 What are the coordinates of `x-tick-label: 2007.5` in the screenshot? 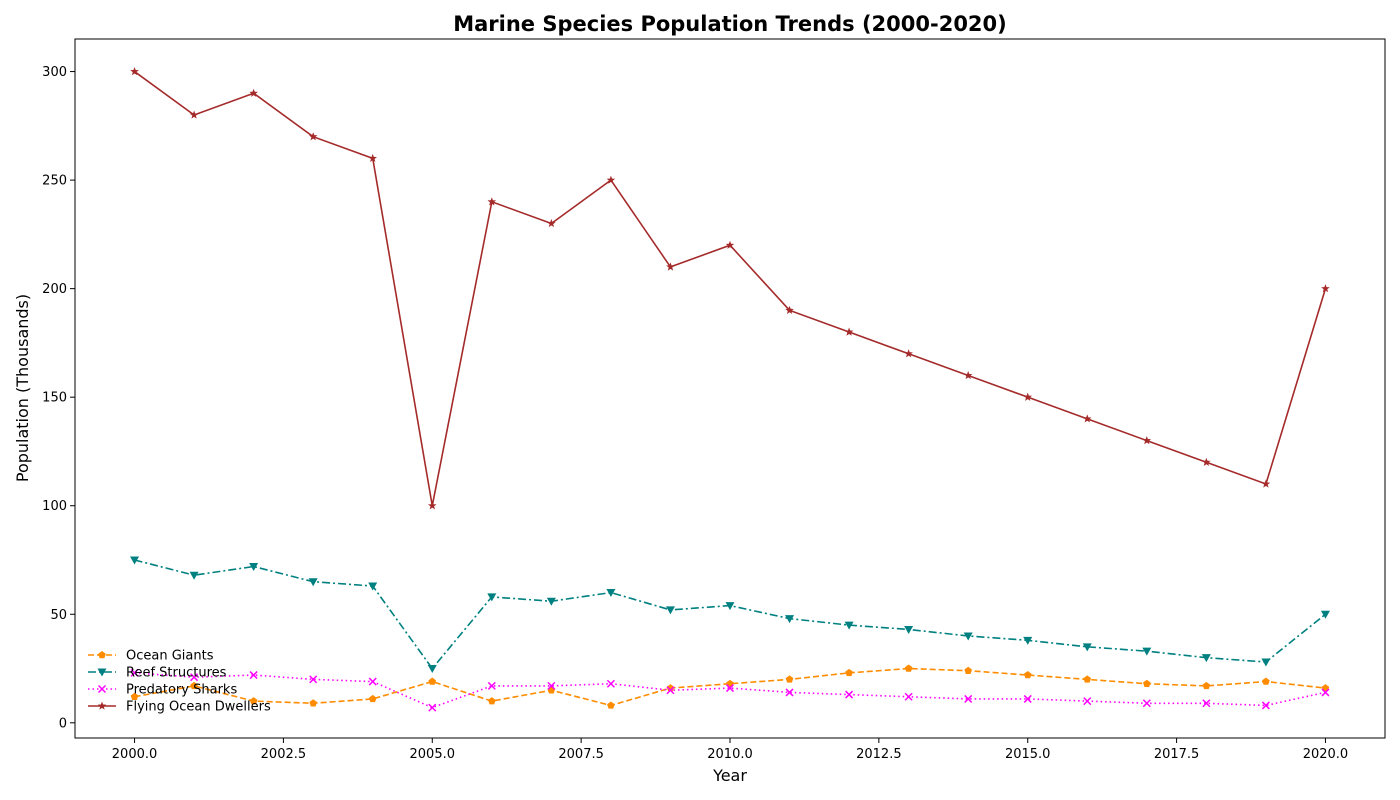 It's located at (581, 754).